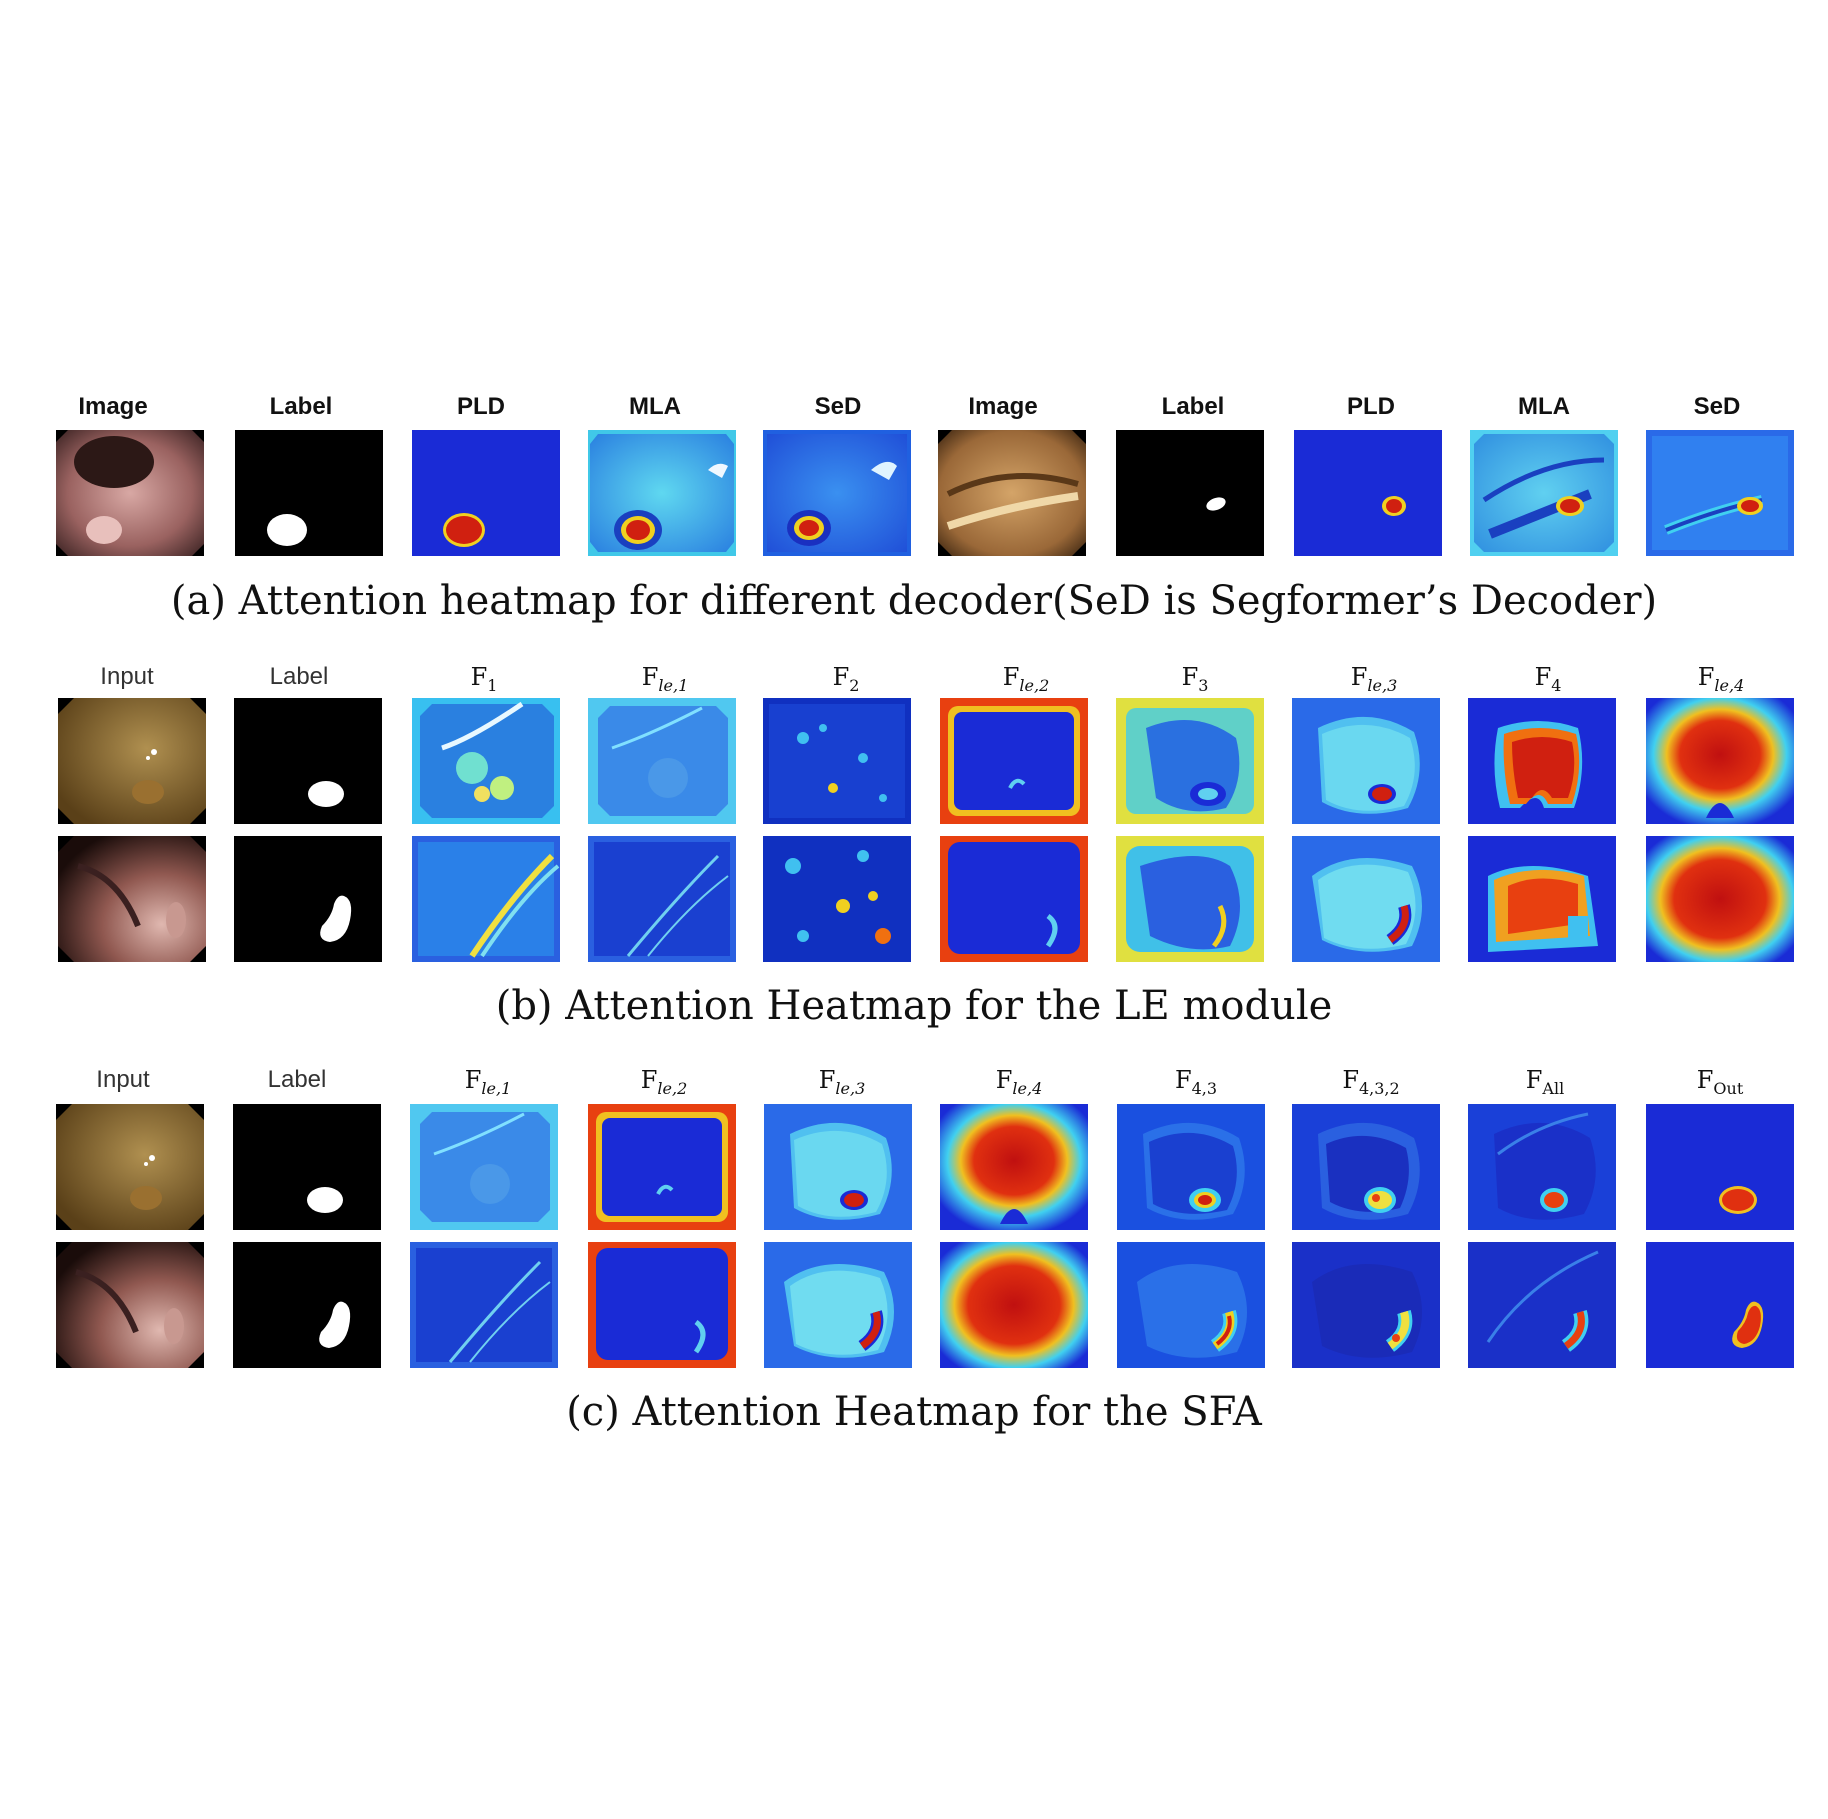 This screenshot has height=1819, width=1828. Describe the element at coordinates (113, 406) in the screenshot. I see `header-image: Image` at that location.